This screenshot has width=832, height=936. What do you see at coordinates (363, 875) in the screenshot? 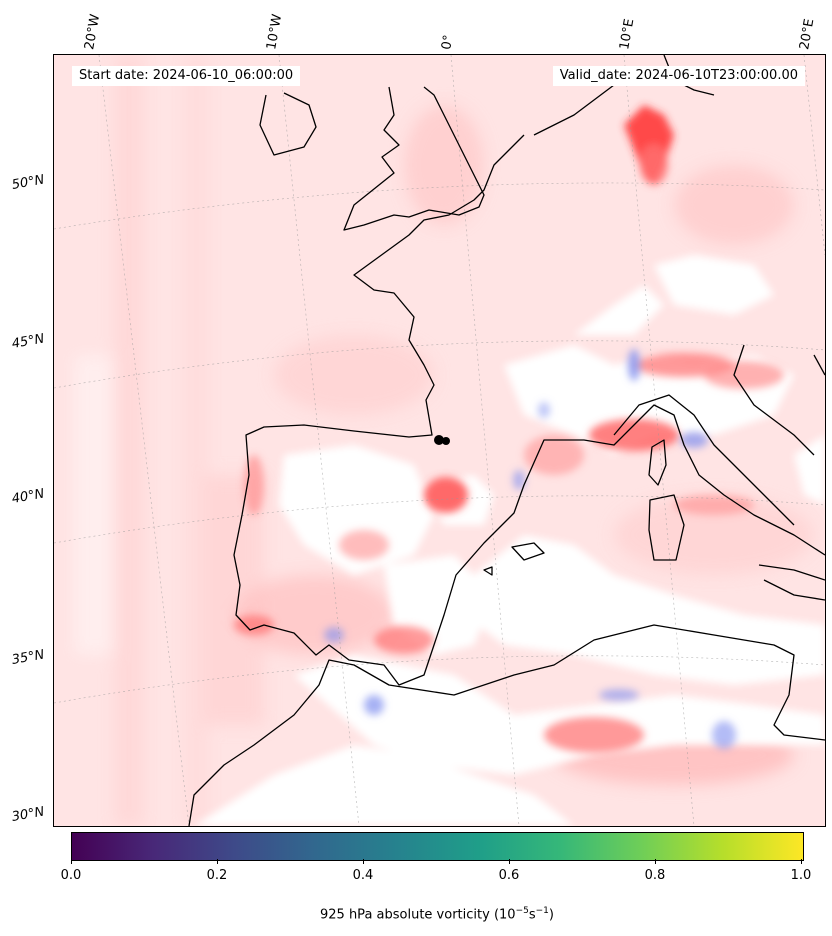
I see `colorbar-tick-label: 0.4` at bounding box center [363, 875].